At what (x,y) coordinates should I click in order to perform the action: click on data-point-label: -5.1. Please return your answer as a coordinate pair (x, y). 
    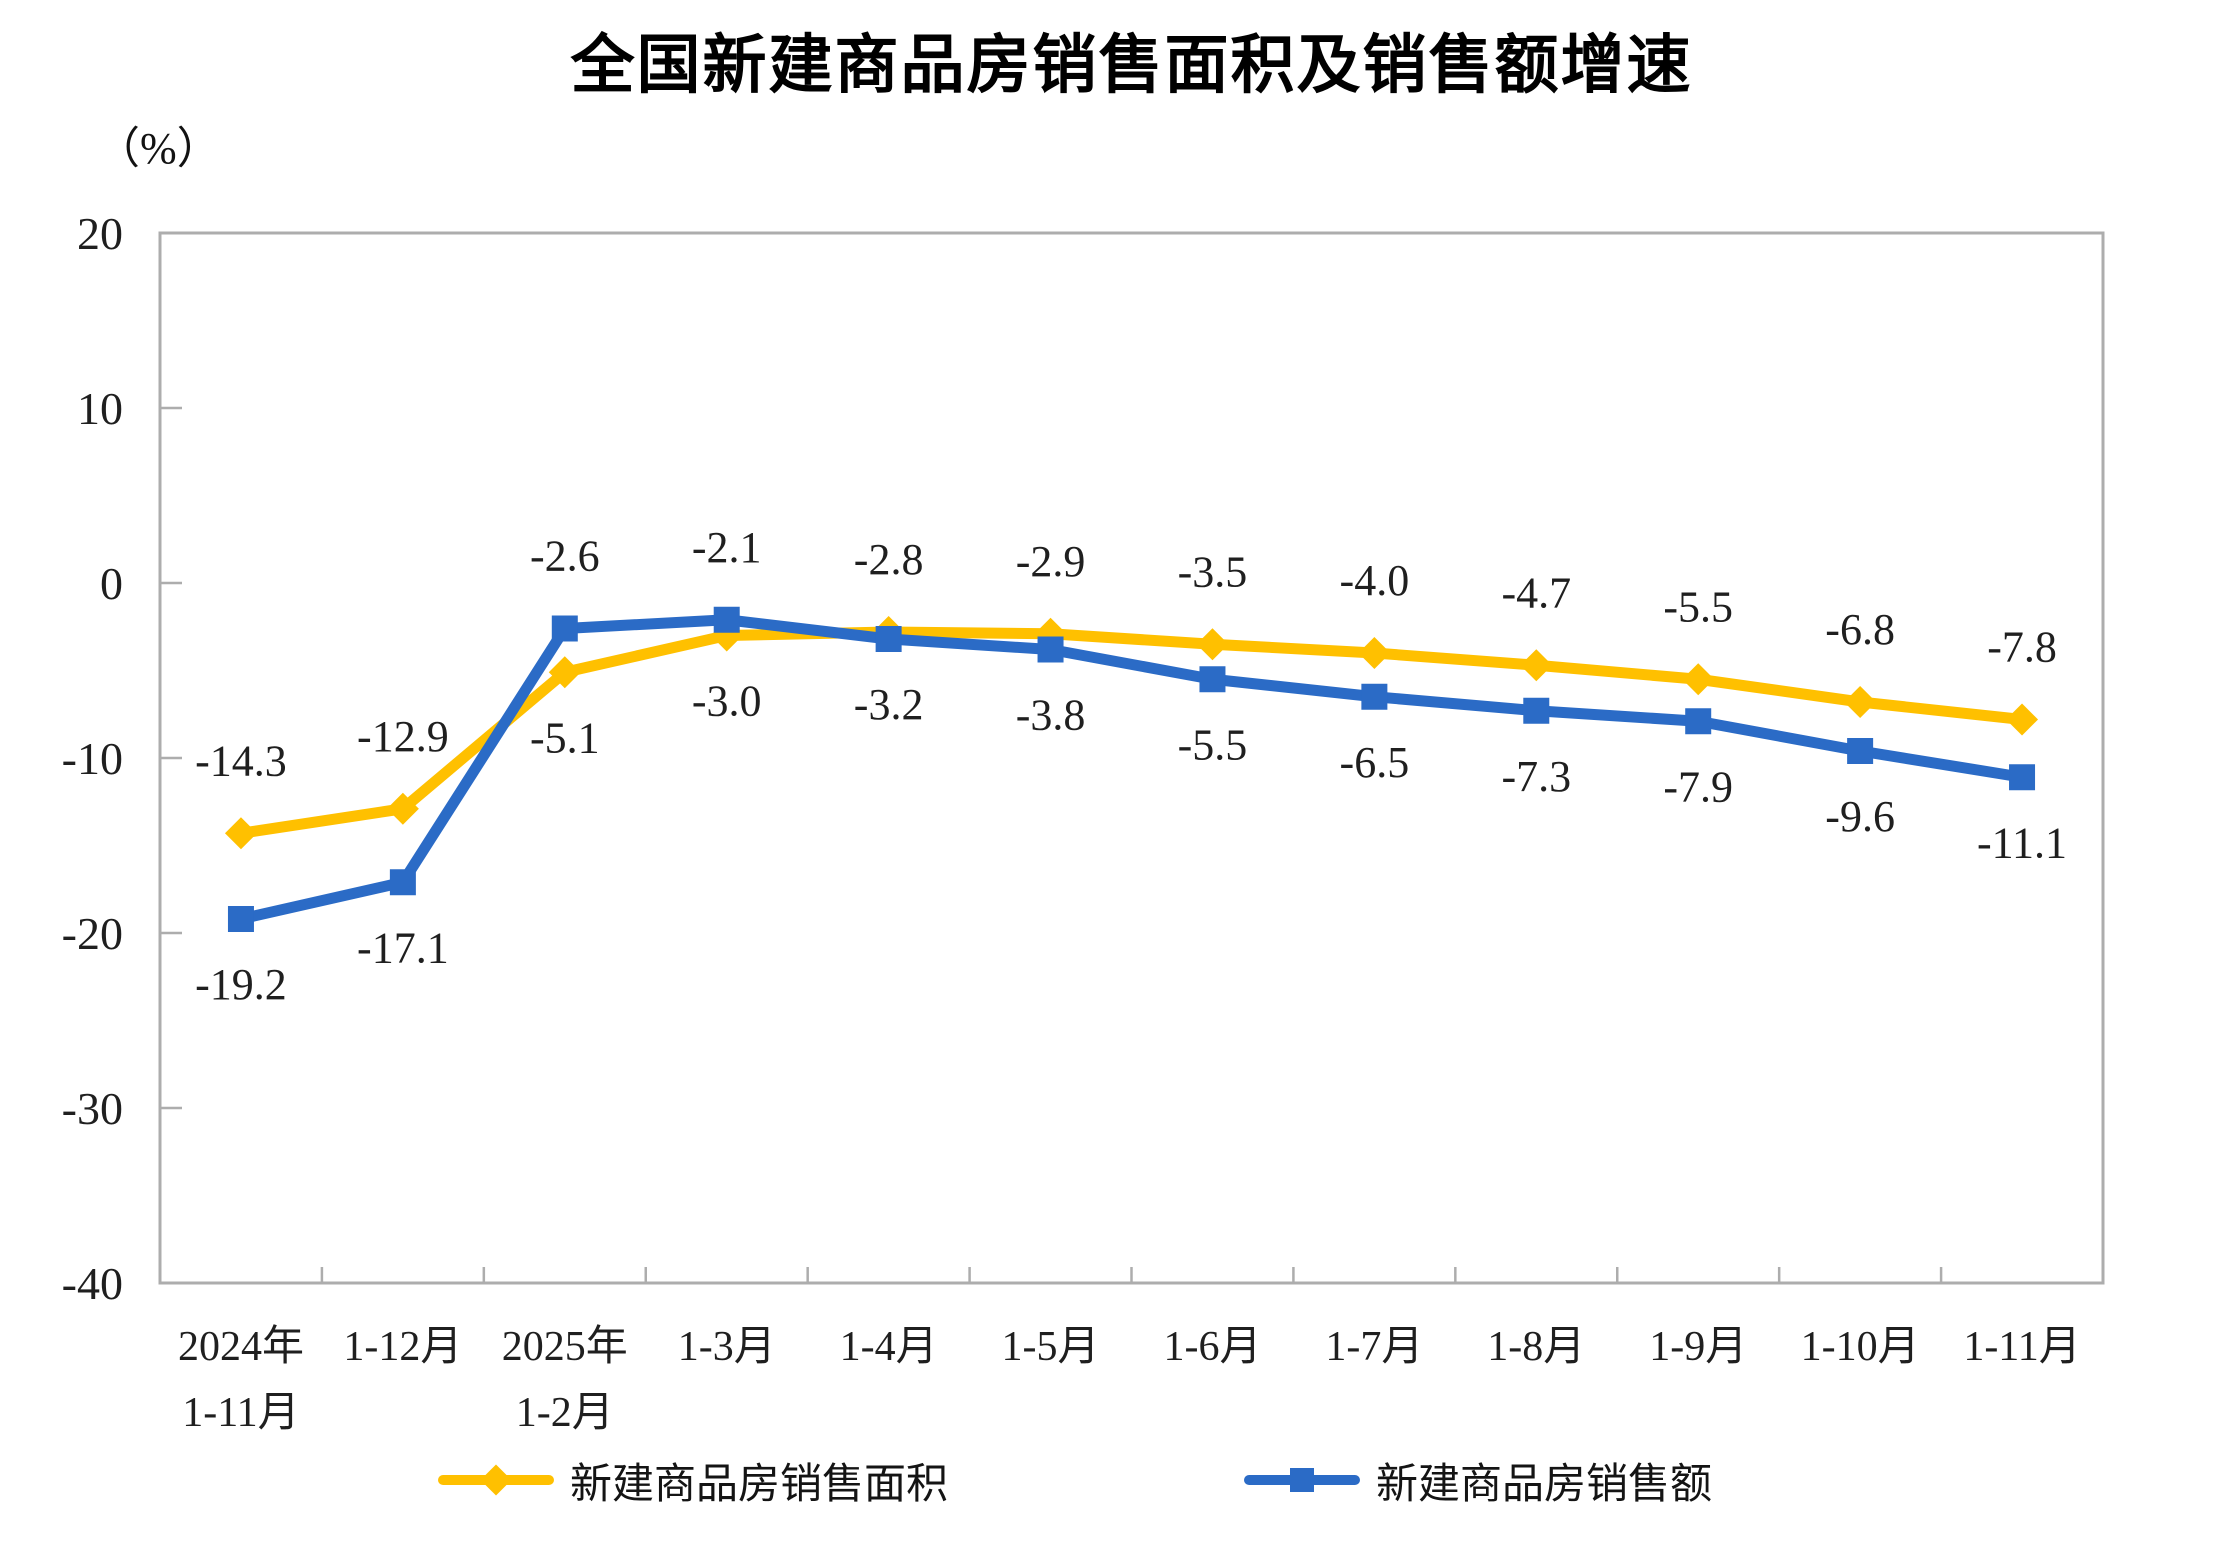
    Looking at the image, I should click on (565, 737).